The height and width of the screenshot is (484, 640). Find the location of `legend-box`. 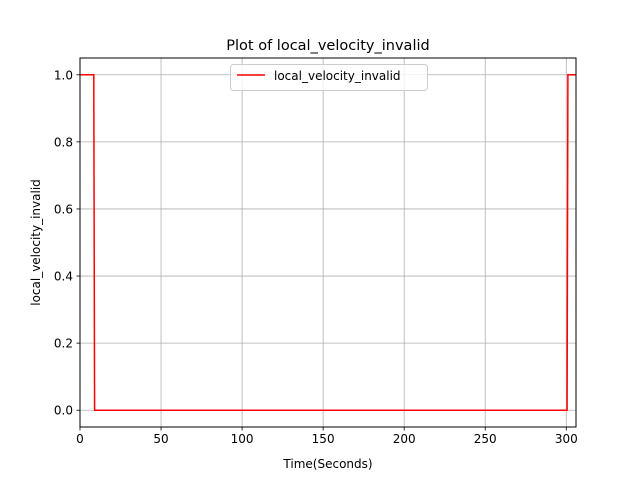

legend-box is located at coordinates (329, 77).